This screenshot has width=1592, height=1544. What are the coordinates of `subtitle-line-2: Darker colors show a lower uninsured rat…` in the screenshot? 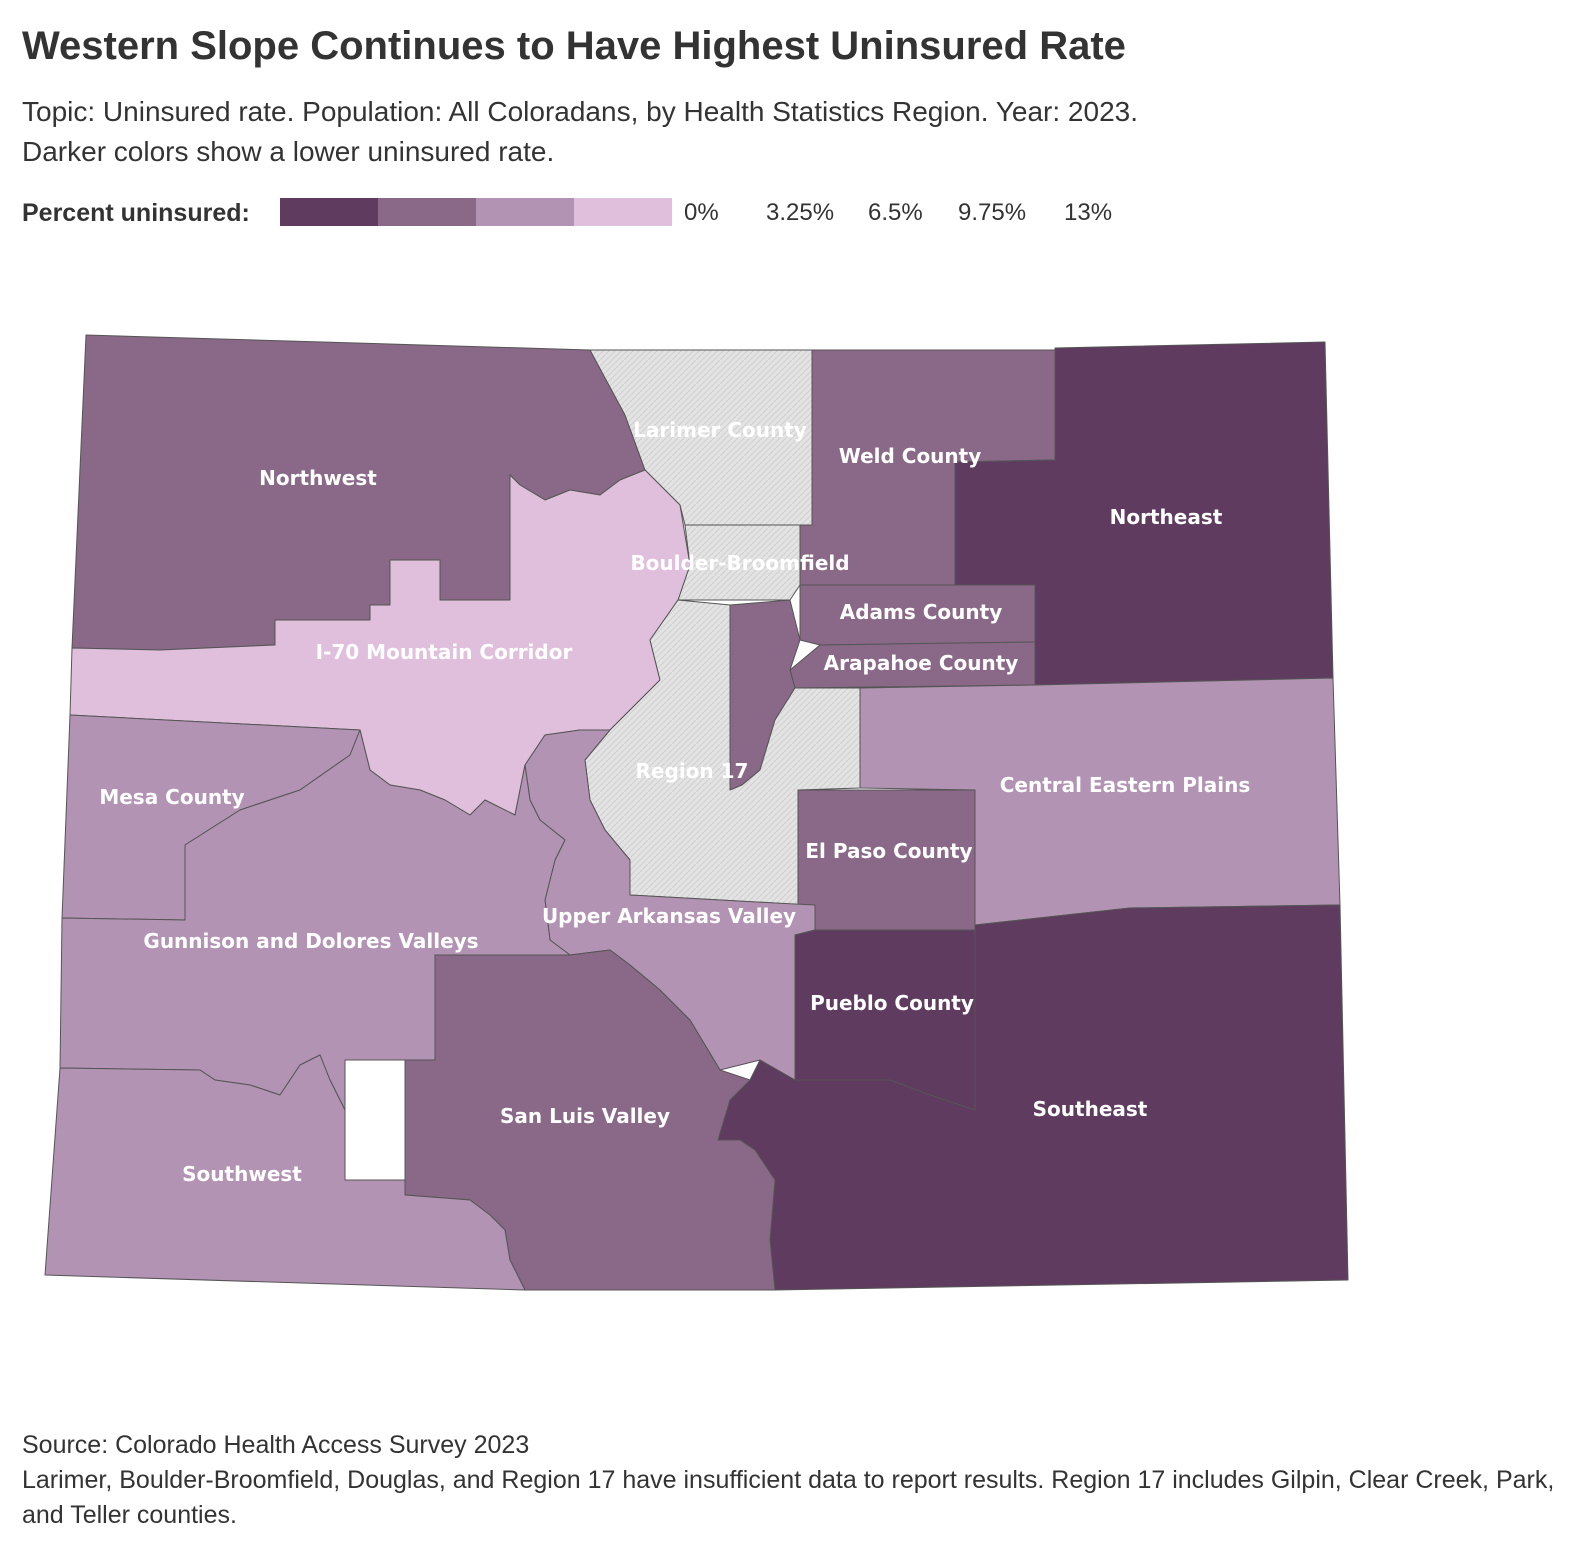 It's located at (288, 151).